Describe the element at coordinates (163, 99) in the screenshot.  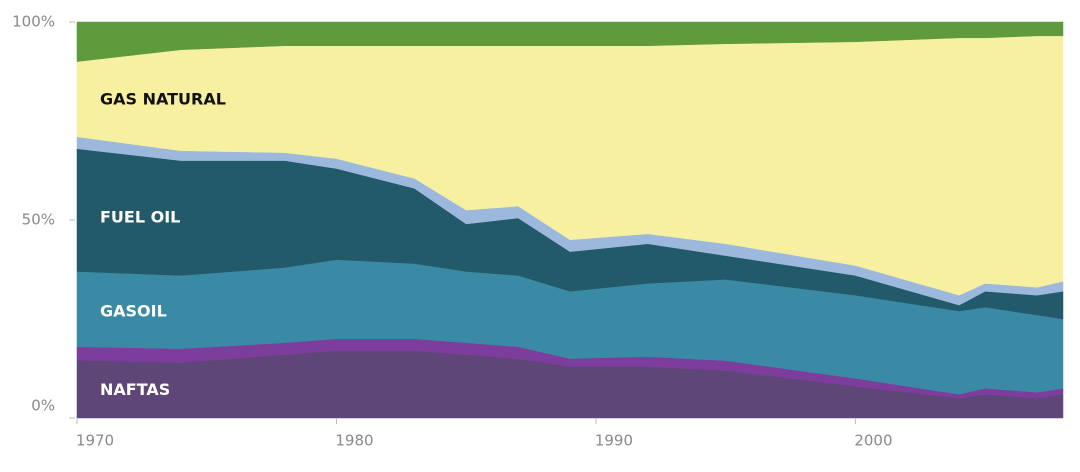
I see `series-label: GAS NATURAL` at that location.